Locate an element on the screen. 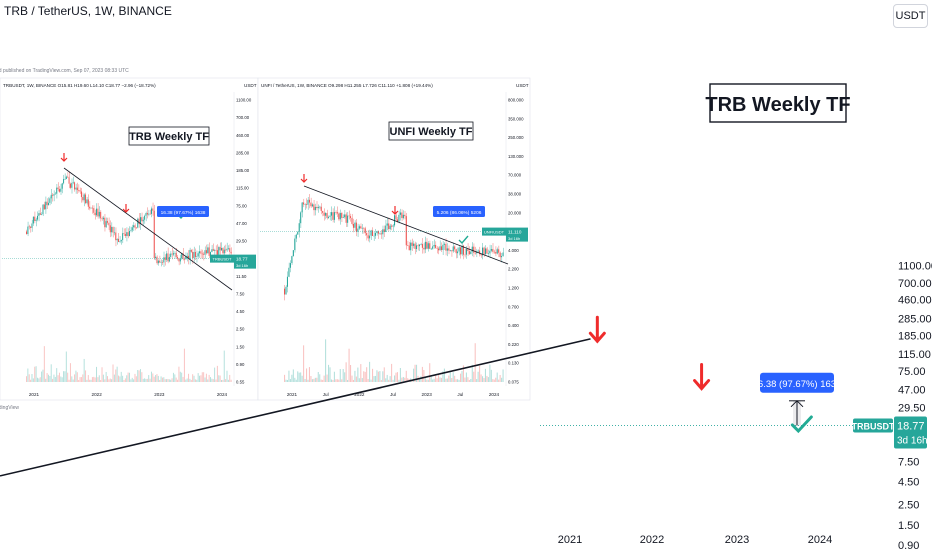  inset-right-ytick: 0.400 is located at coordinates (513, 325).